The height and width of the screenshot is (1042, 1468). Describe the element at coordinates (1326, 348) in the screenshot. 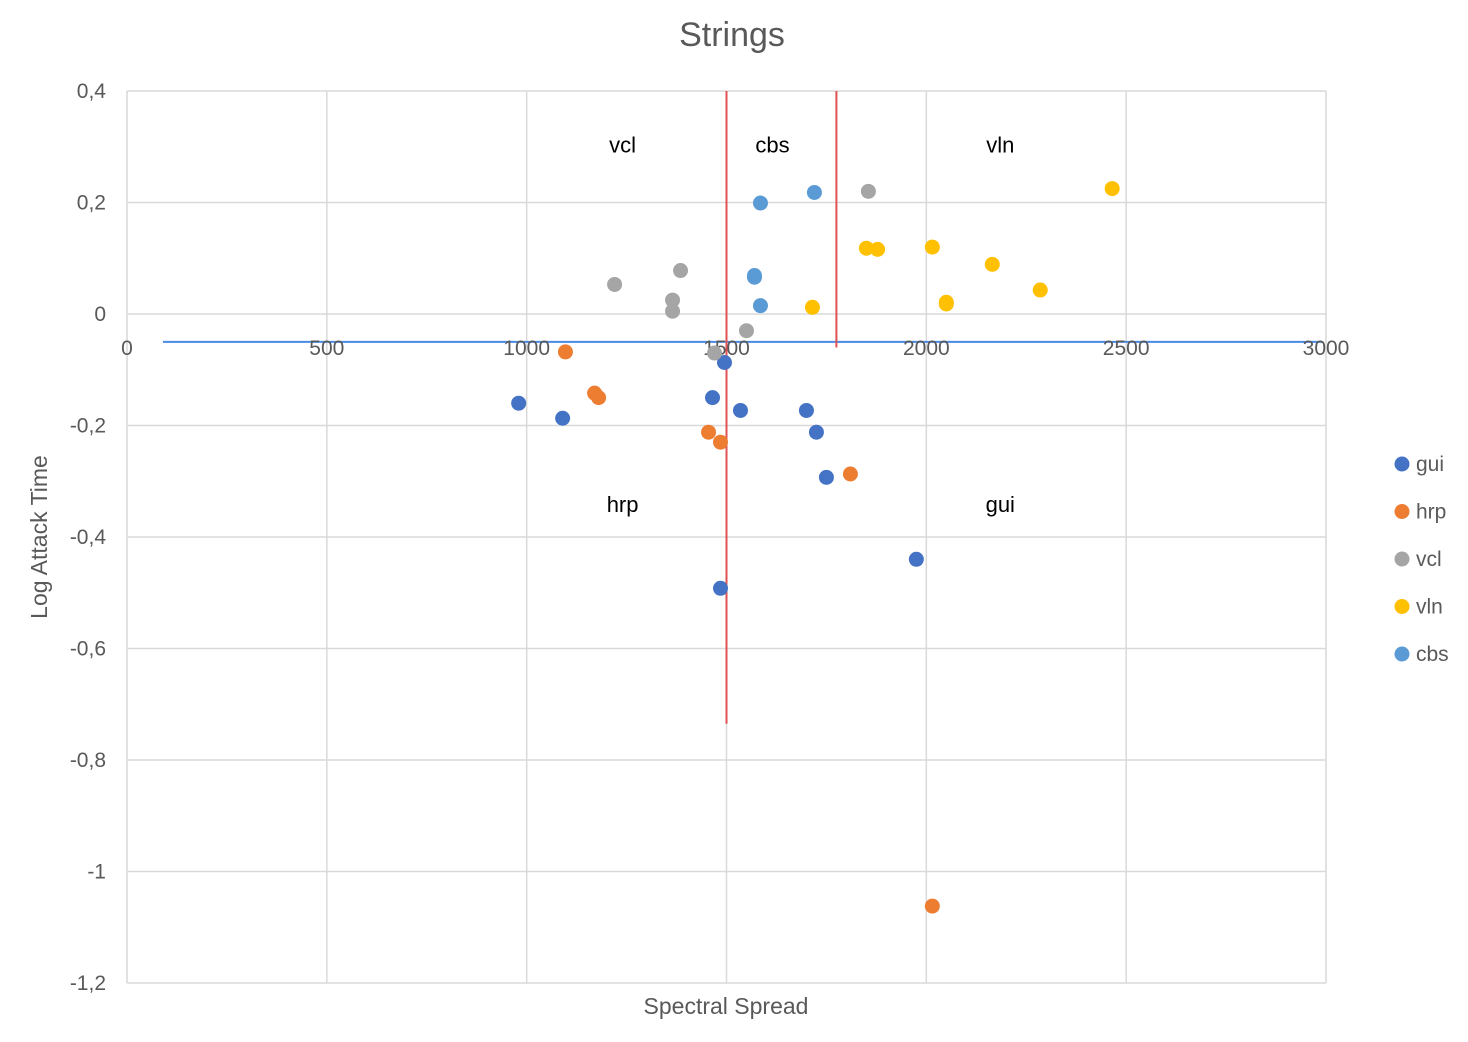

I see `x-tick-label-6: 3000` at that location.